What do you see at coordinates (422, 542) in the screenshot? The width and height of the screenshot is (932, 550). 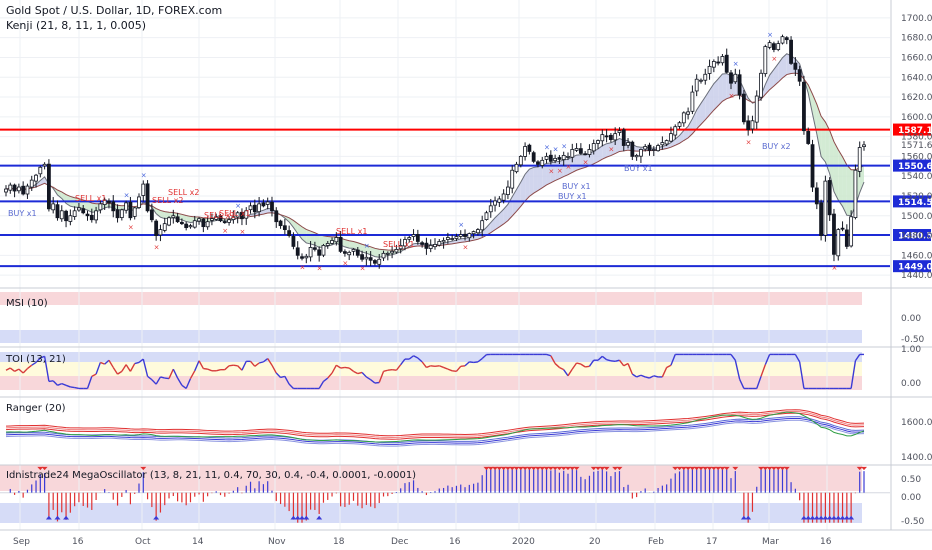 I see `x-axis: Sep 16 Oct 14 Nov 18 Dec 16 2020 20 Feb 17 Mar 16` at bounding box center [422, 542].